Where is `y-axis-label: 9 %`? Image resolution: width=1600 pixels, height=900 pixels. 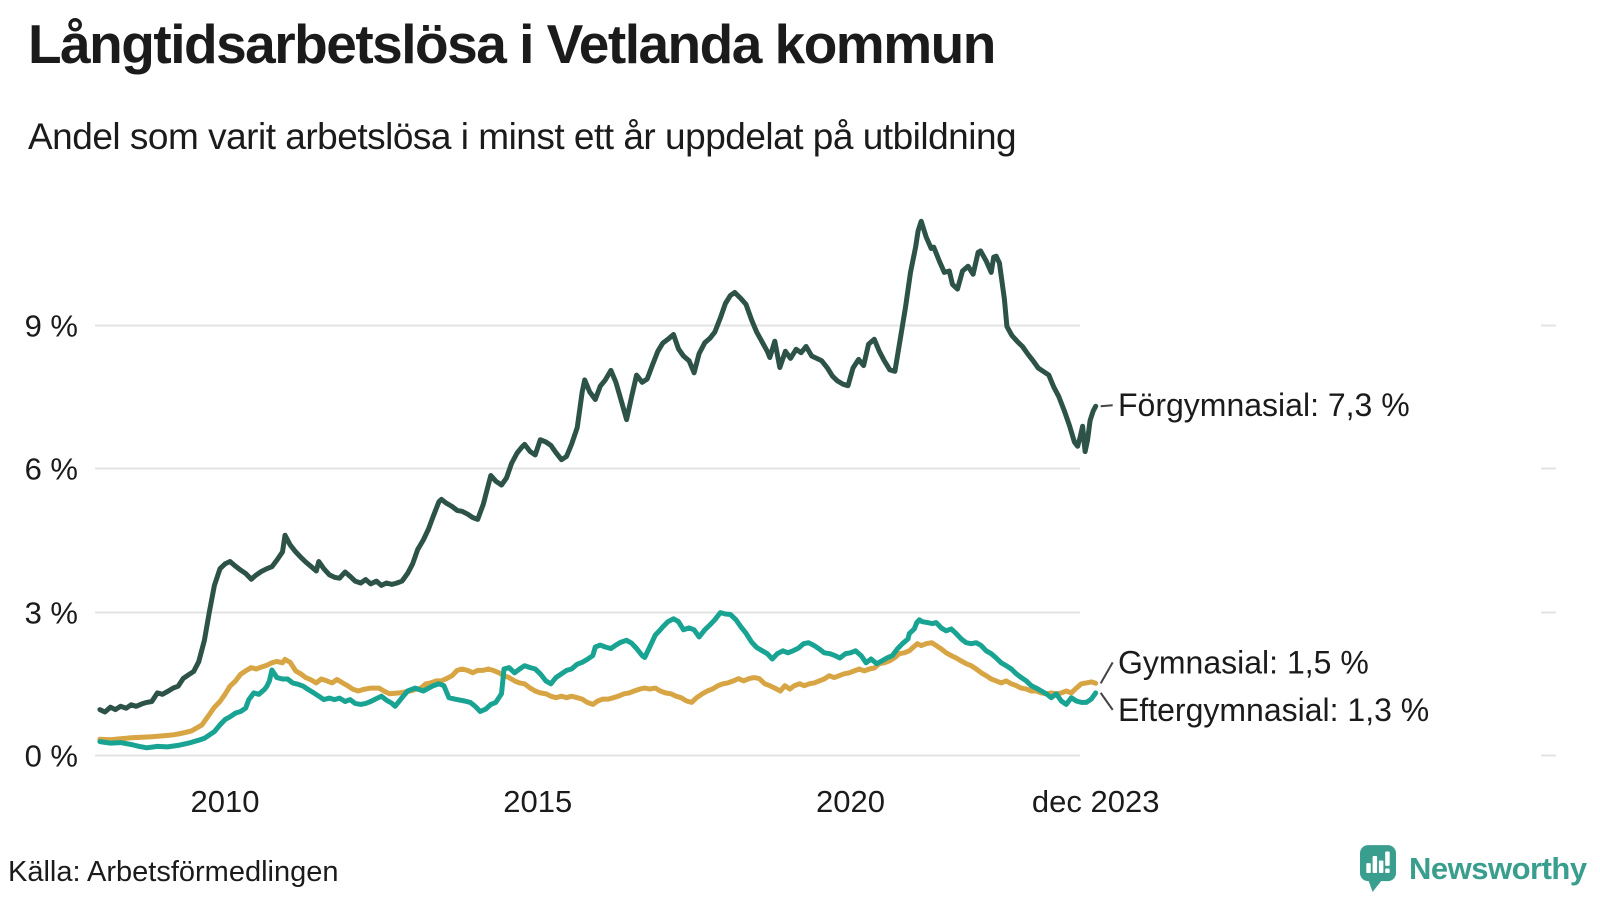 y-axis-label: 9 % is located at coordinates (51, 326).